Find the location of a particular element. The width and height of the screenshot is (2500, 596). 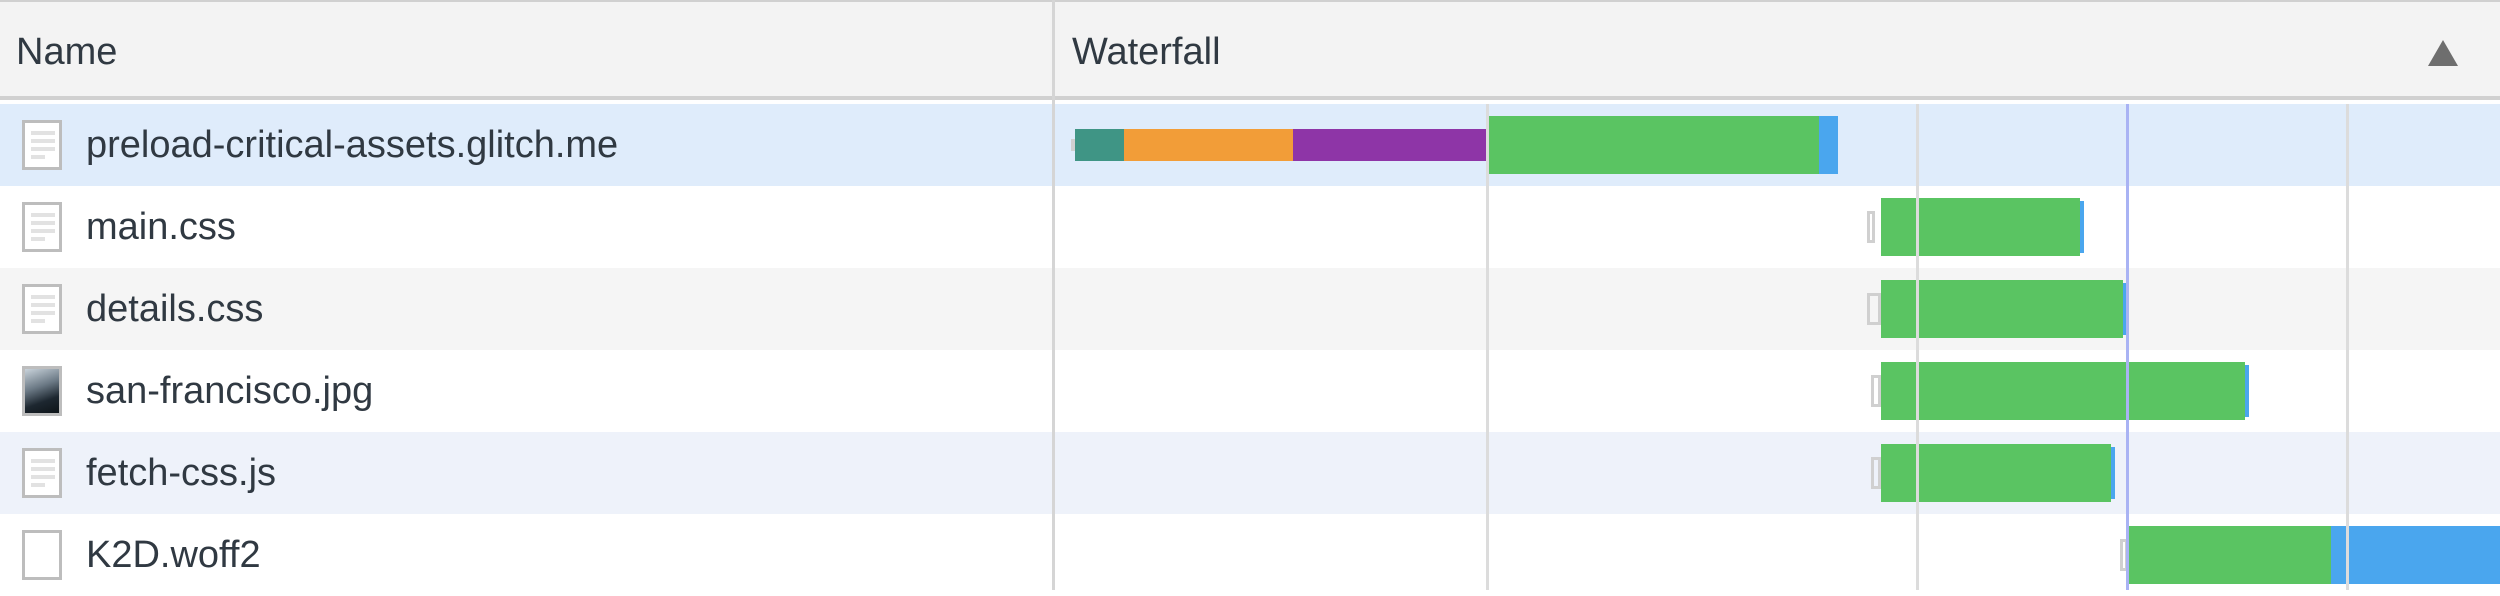

request-name: K2D.woff2 is located at coordinates (173, 555).